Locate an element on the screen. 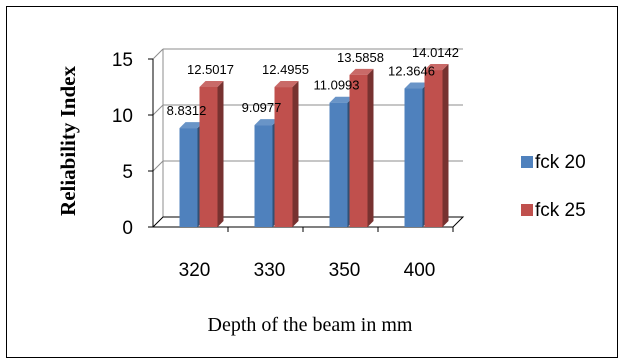 The height and width of the screenshot is (364, 624). x-tick-label: 320 is located at coordinates (195, 270).